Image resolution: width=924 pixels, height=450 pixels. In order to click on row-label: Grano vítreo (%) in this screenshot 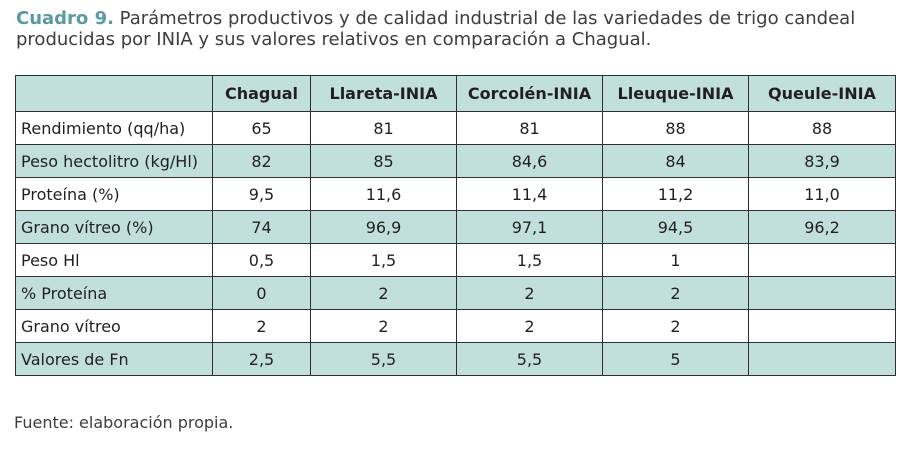, I will do `click(114, 227)`.